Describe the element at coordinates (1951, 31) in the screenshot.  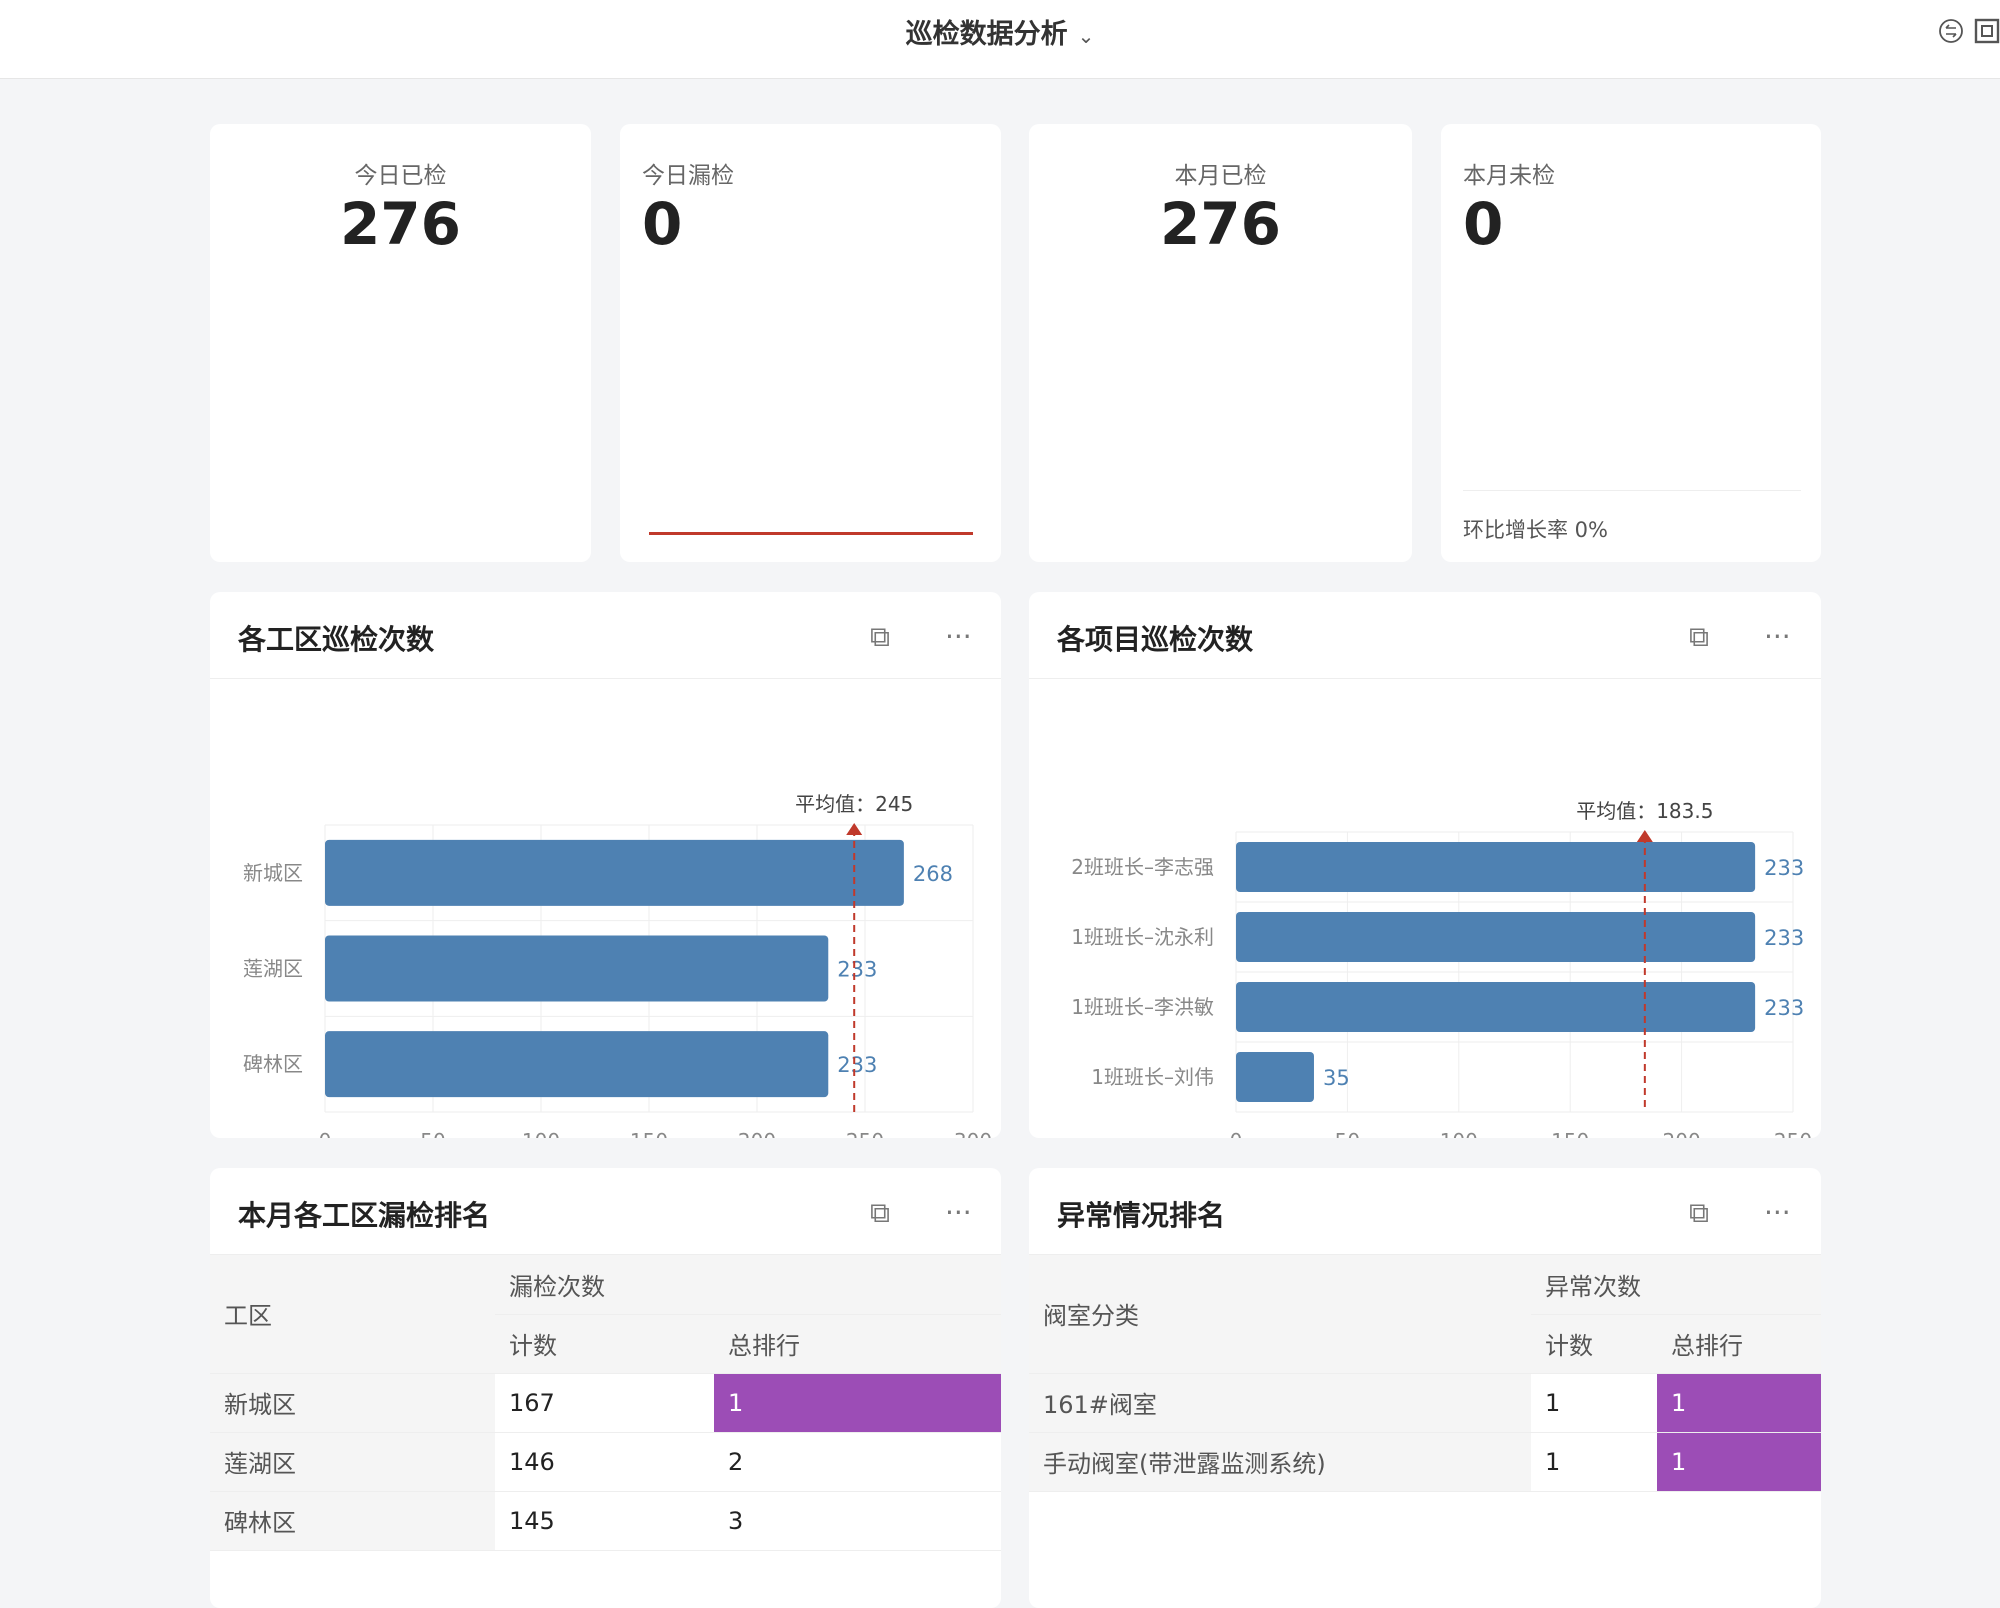
I see `switch-icon` at that location.